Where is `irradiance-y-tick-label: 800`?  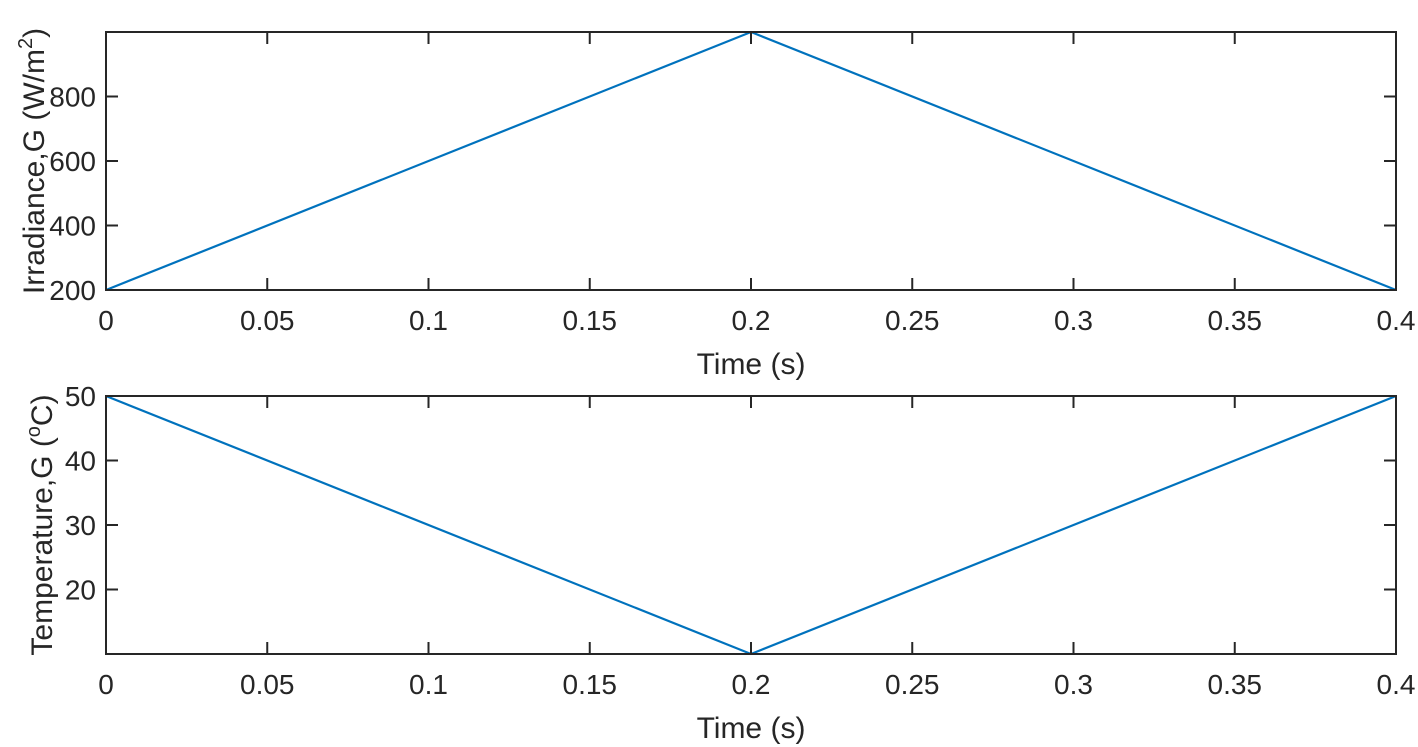
irradiance-y-tick-label: 800 is located at coordinates (72, 97).